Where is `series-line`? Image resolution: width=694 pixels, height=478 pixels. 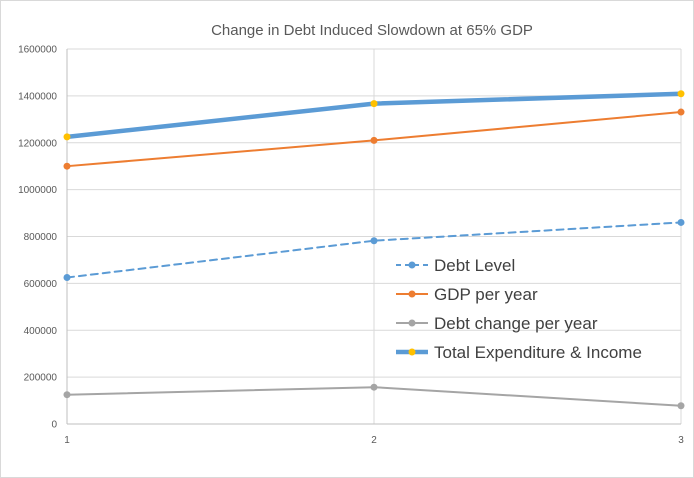 series-line is located at coordinates (374, 250).